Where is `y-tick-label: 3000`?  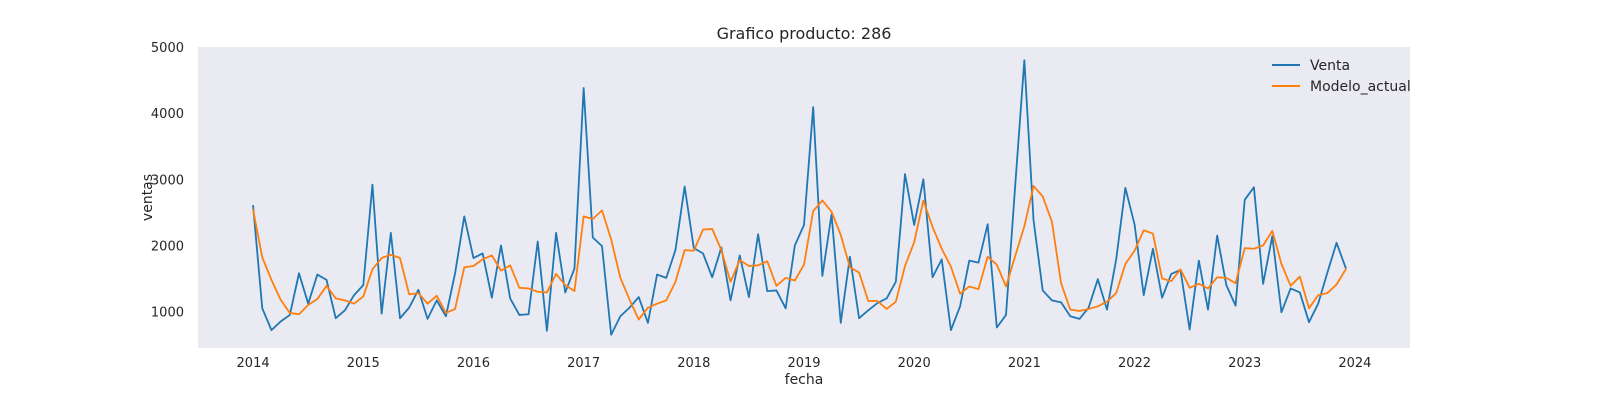
y-tick-label: 3000 is located at coordinates (167, 180).